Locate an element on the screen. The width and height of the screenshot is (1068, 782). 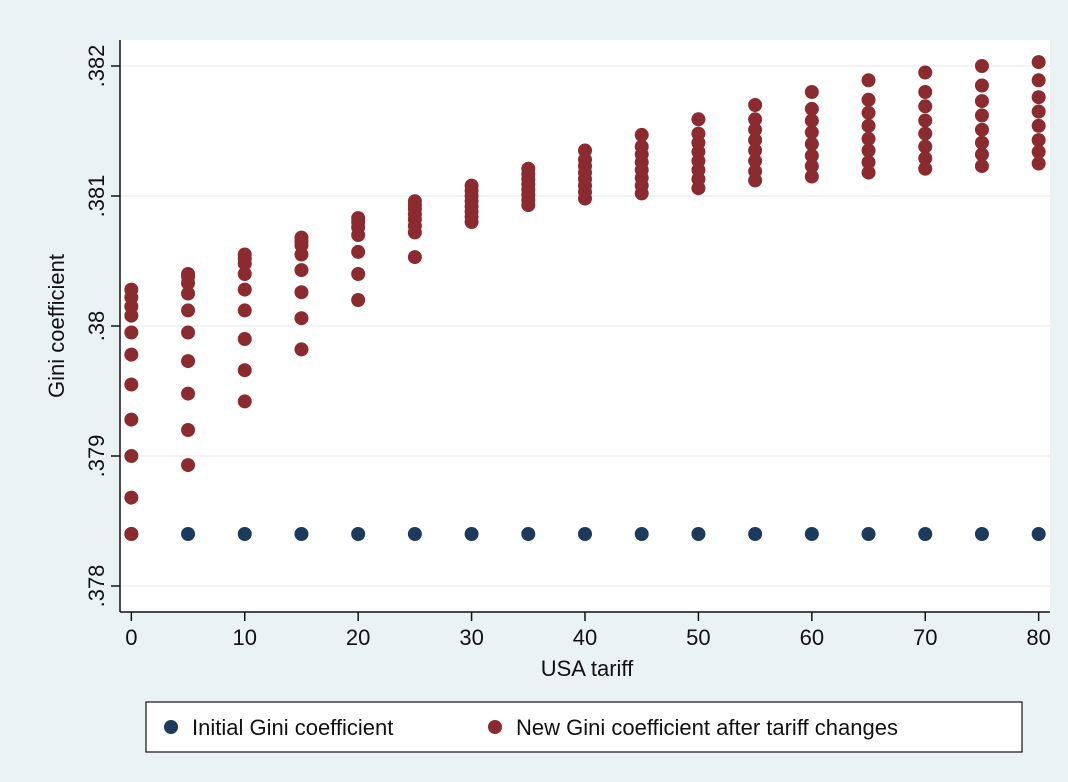
x-tick-label: 0 is located at coordinates (131, 637).